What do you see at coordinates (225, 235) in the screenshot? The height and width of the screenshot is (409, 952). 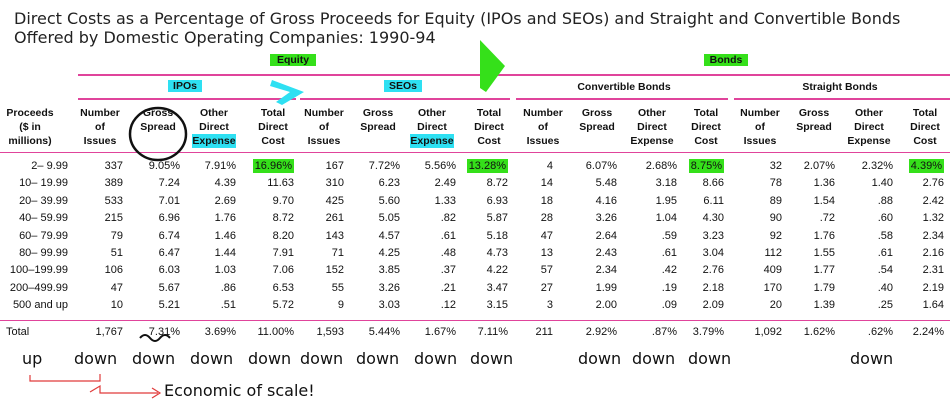 I see `table-row-cell: 1.46` at bounding box center [225, 235].